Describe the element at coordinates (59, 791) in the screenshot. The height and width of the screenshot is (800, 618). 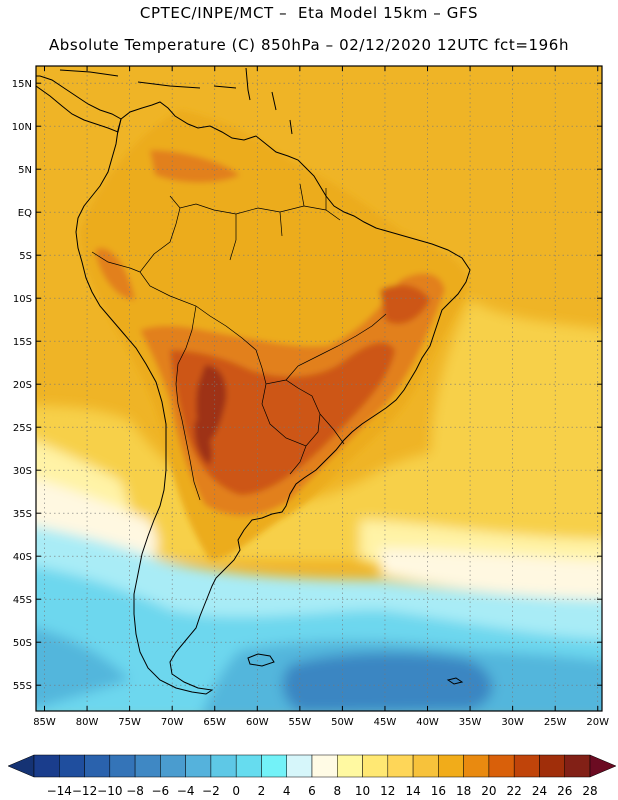
I see `colorbar-label: −14` at that location.